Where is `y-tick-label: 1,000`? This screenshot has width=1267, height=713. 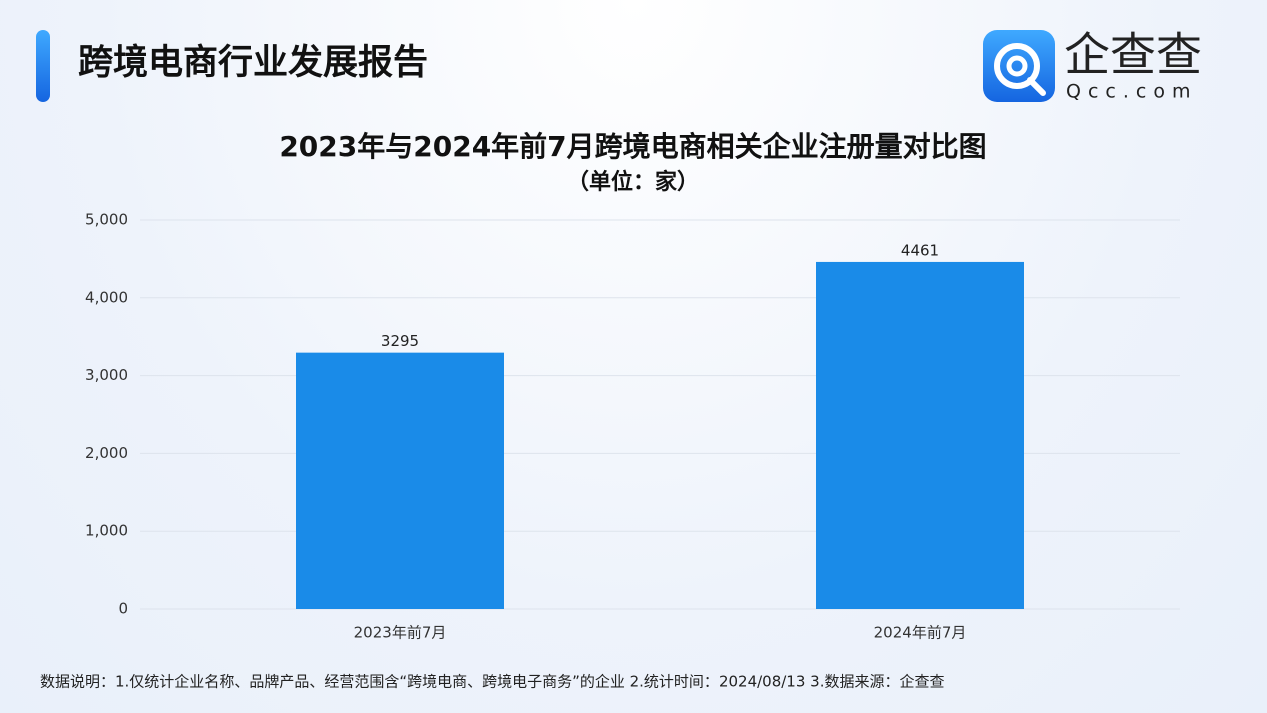 y-tick-label: 1,000 is located at coordinates (106, 531).